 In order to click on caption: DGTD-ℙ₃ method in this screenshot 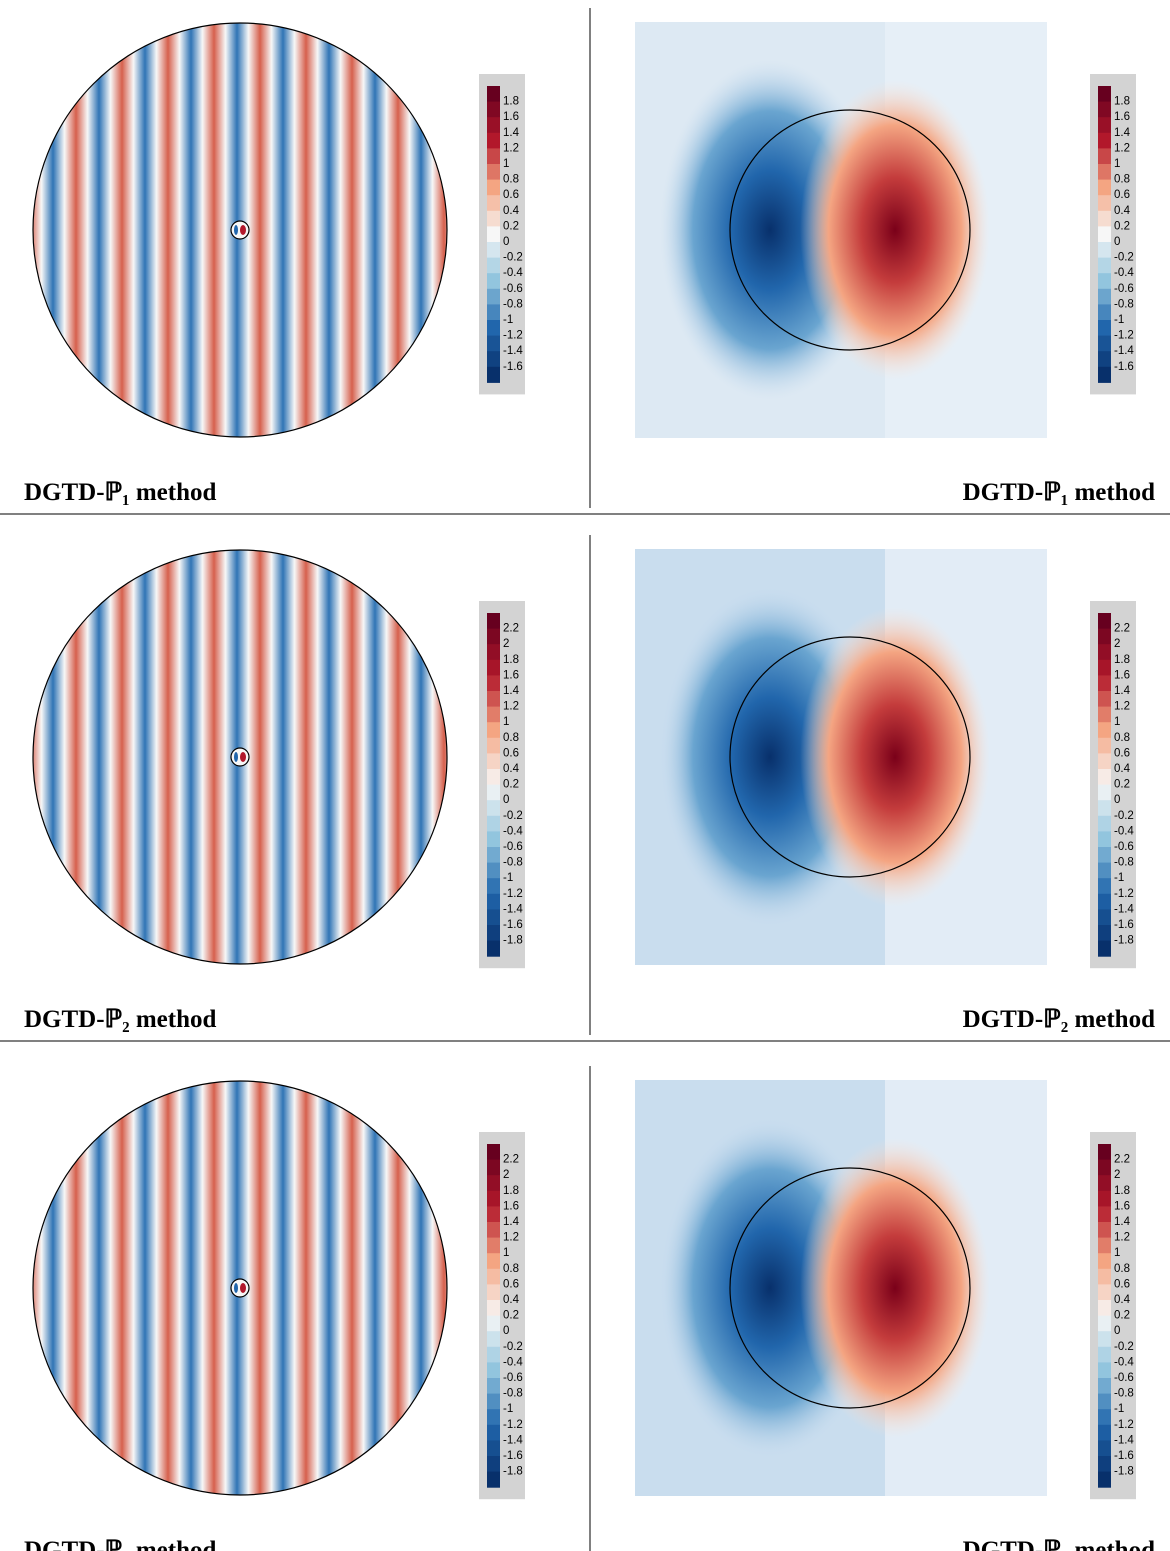, I will do `click(120, 1544)`.